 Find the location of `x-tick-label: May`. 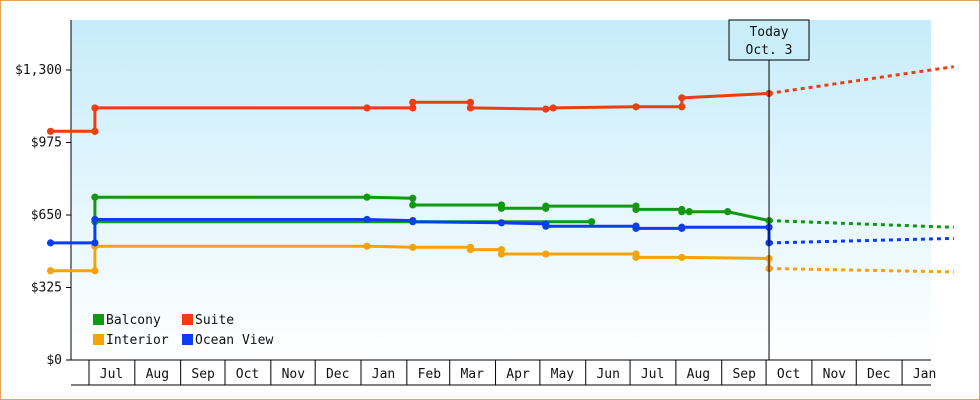

x-tick-label: May is located at coordinates (563, 374).